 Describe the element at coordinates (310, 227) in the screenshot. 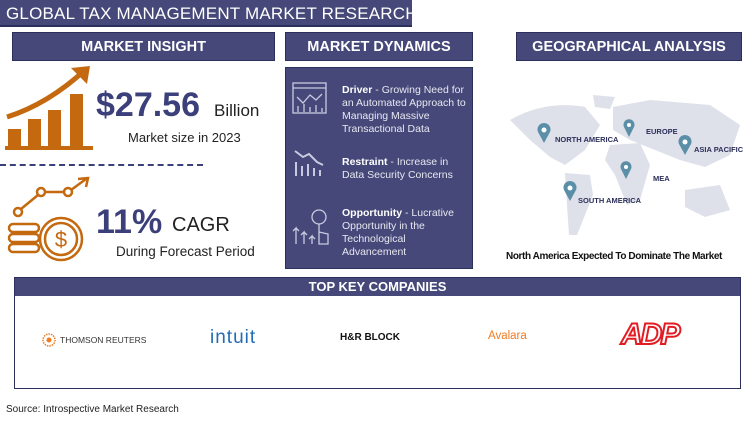

I see `growth-touch-icon` at that location.